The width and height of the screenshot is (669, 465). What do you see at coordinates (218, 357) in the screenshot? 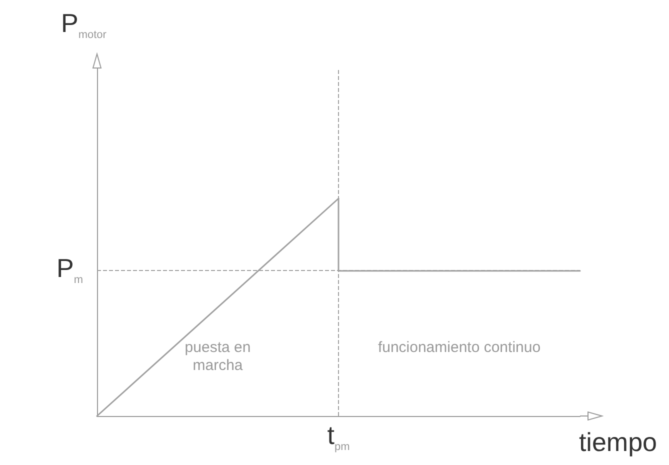
I see `annotation: puesta en marcha` at bounding box center [218, 357].